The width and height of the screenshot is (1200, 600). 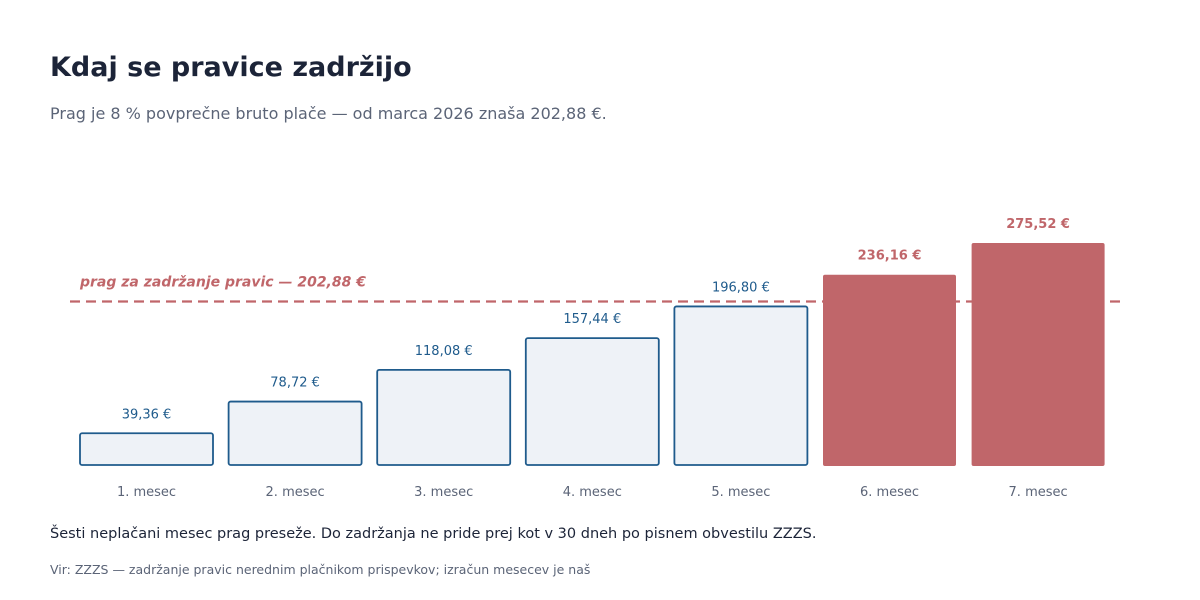 What do you see at coordinates (231, 67) in the screenshot?
I see `chart-title: Kdaj se pravice zadržijo` at bounding box center [231, 67].